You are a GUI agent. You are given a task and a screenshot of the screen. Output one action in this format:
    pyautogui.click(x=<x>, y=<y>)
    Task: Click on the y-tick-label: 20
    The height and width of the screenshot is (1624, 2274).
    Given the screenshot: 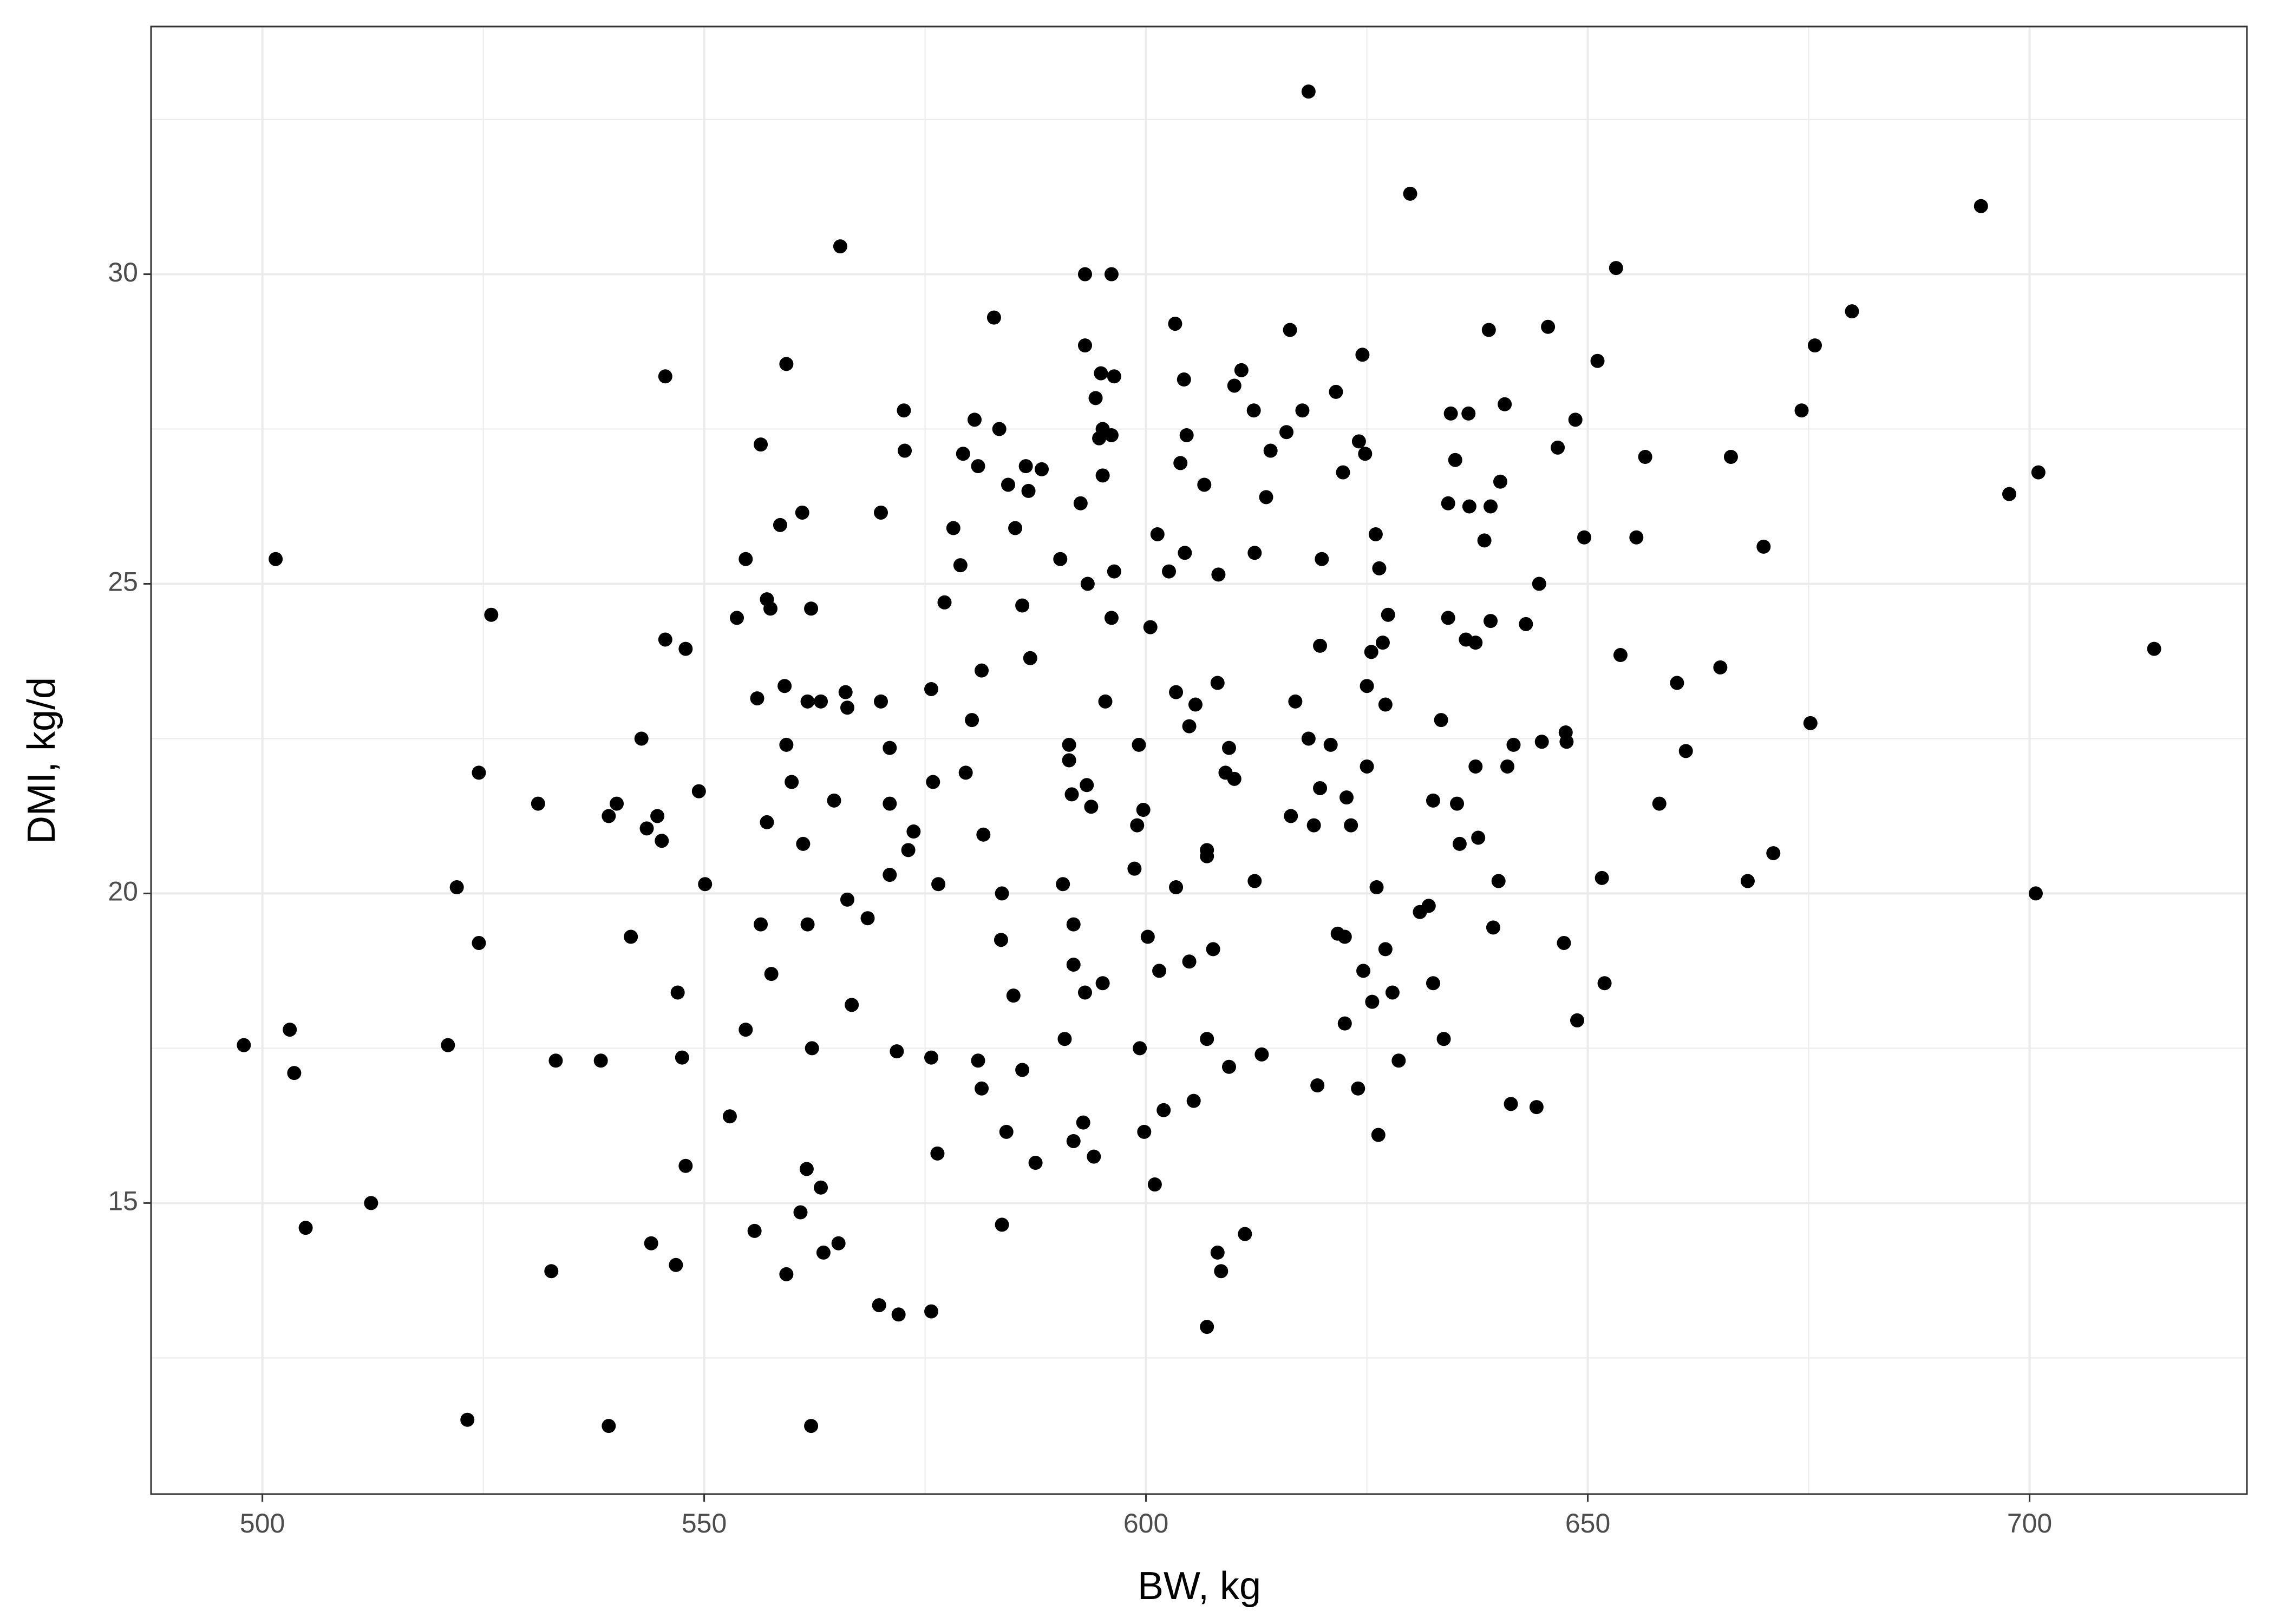 What is the action you would take?
    pyautogui.click(x=123, y=892)
    